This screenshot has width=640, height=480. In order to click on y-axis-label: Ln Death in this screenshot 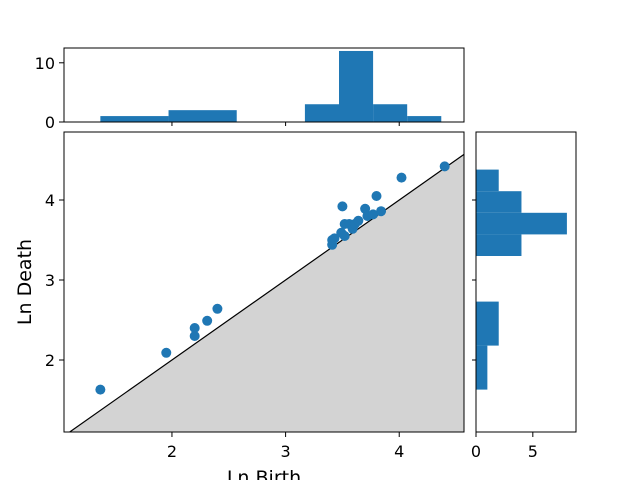, I will do `click(25, 282)`.